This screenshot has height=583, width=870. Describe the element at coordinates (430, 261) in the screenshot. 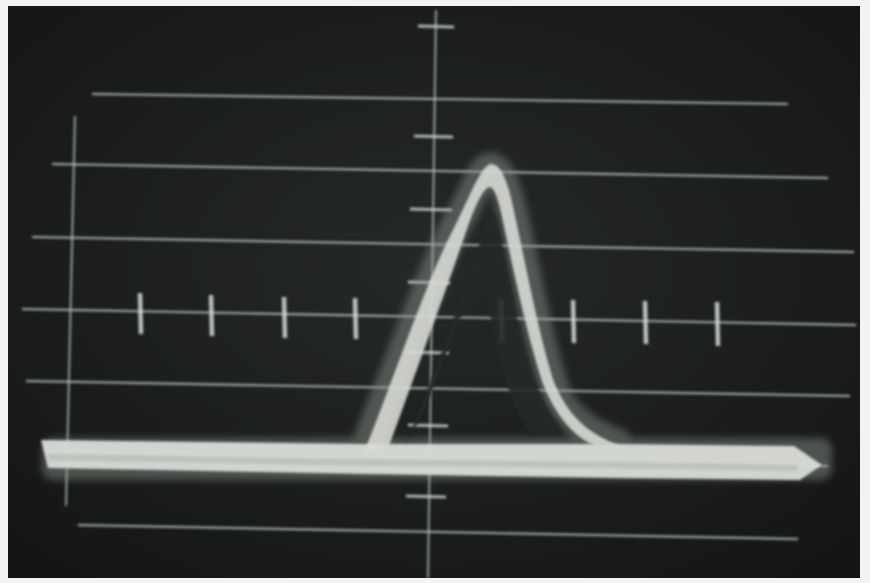

I see `vertical-axis-ticks` at that location.